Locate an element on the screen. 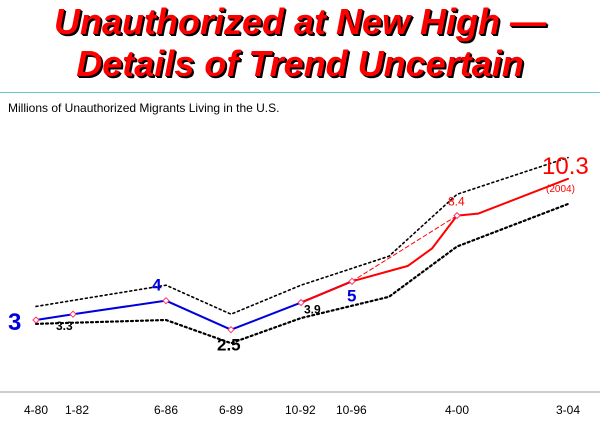 This screenshot has height=425, width=600. title-divider is located at coordinates (300, 92).